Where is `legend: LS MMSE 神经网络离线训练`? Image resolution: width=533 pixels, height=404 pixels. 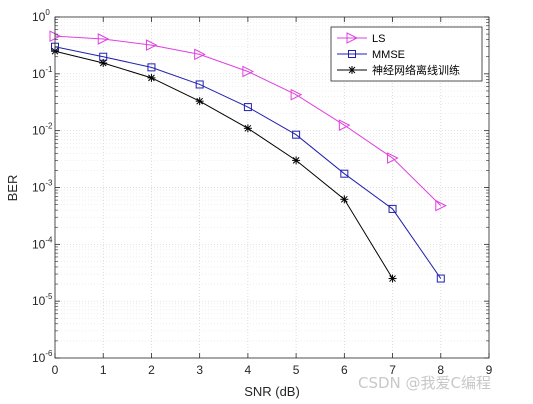 legend: LS MMSE 神经网络离线训练 is located at coordinates (406, 54).